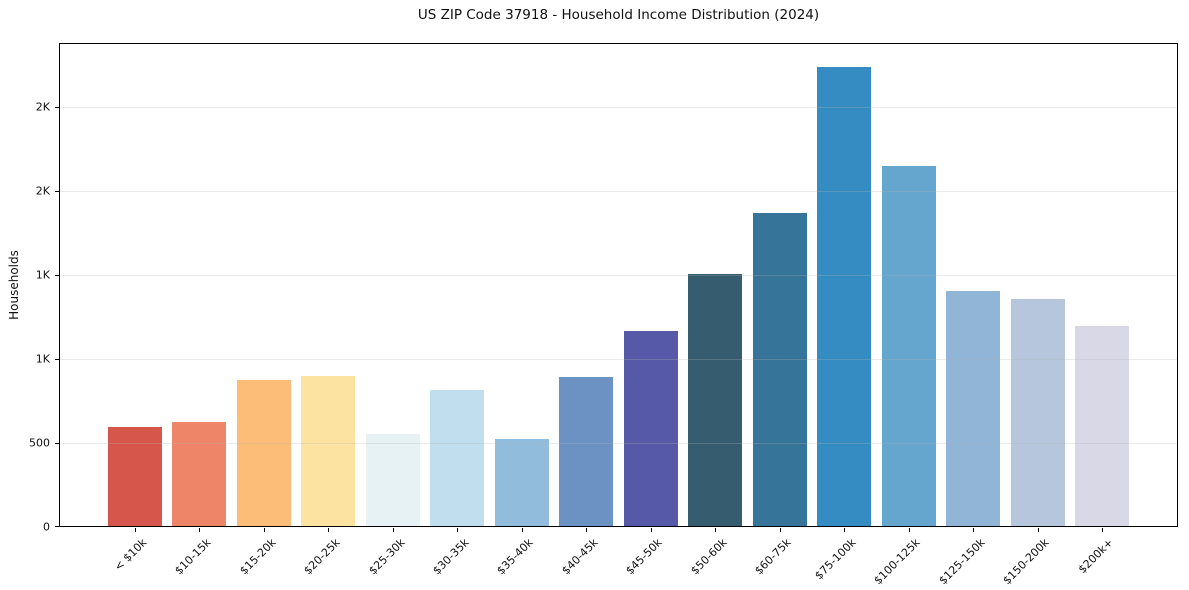  Describe the element at coordinates (709, 557) in the screenshot. I see `x-tick-label: $50-60k` at that location.